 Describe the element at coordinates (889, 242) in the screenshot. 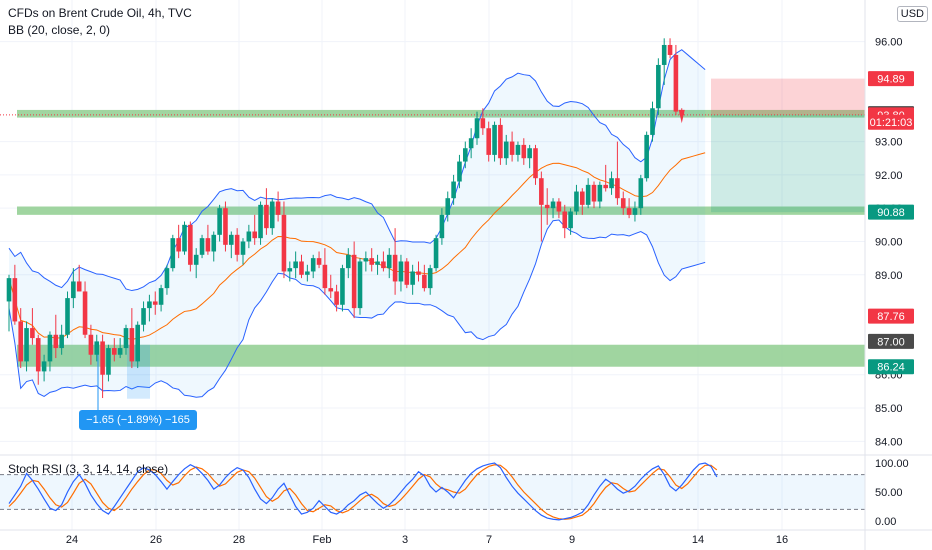

I see `price-tick-label: 90.00` at that location.